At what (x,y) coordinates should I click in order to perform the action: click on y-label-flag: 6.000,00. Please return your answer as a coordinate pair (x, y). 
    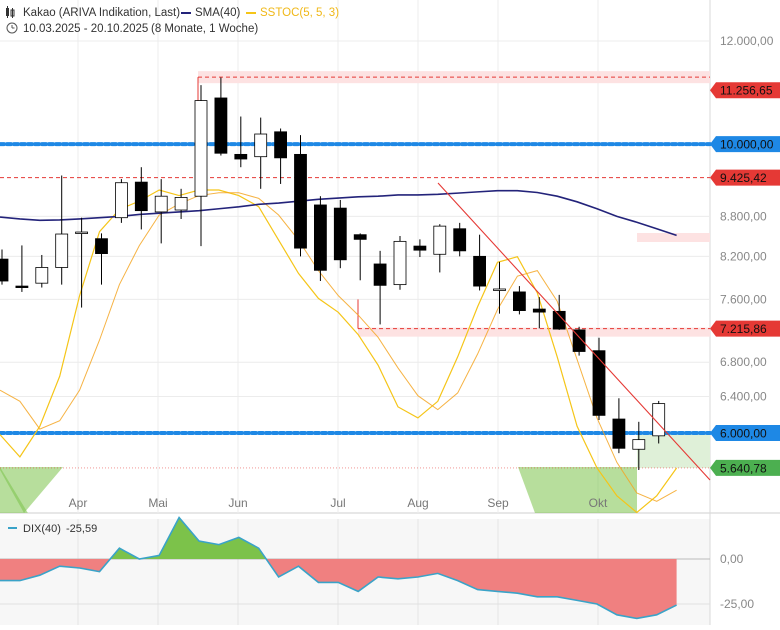
    Looking at the image, I should click on (745, 433).